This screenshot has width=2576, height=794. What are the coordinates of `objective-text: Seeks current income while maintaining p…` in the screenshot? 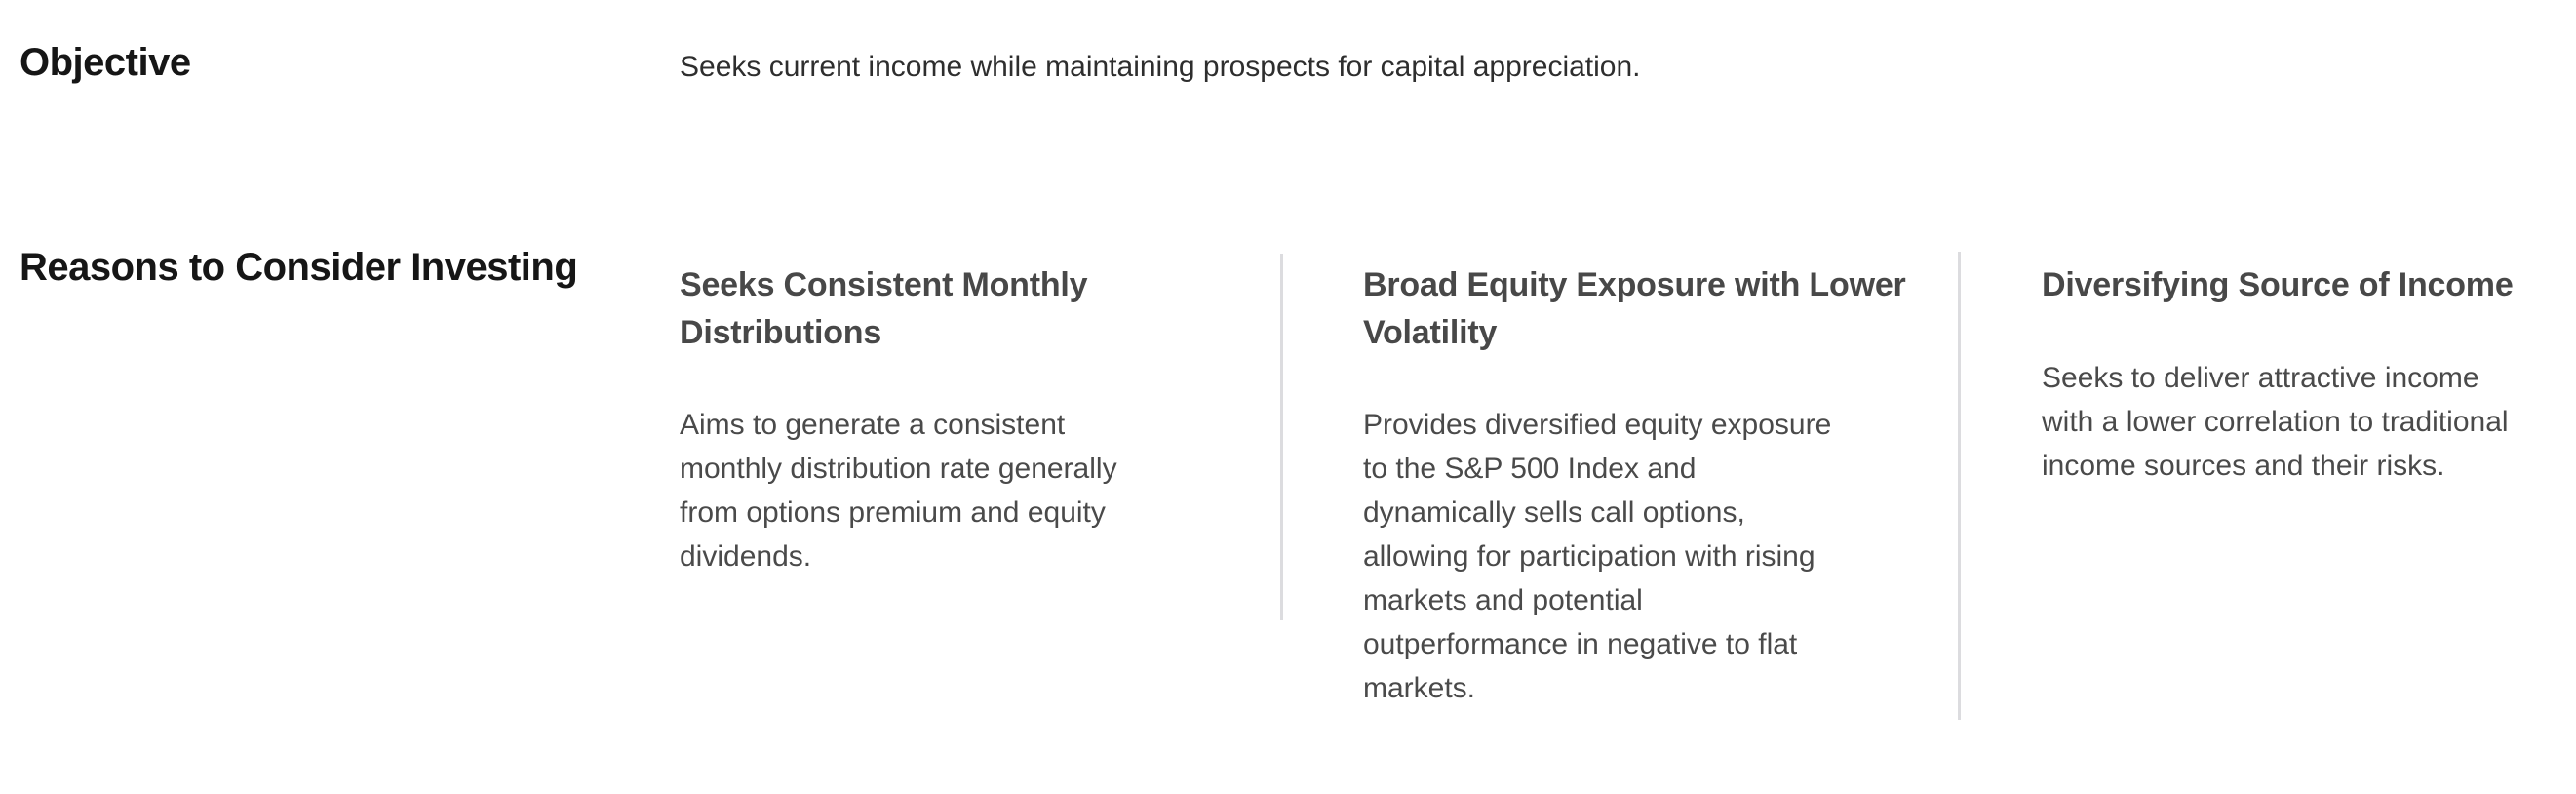 It's located at (1160, 67).